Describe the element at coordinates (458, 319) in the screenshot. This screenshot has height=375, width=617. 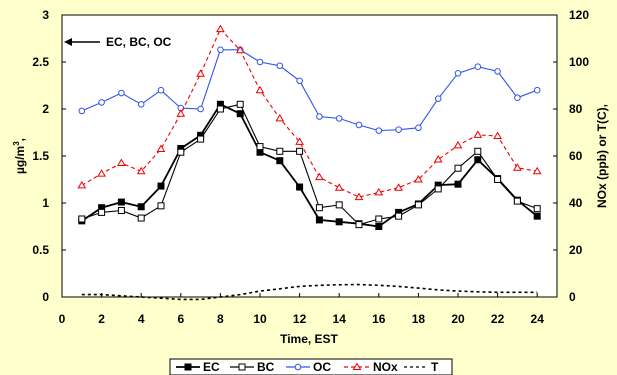
I see `x-tick-label: 20` at that location.